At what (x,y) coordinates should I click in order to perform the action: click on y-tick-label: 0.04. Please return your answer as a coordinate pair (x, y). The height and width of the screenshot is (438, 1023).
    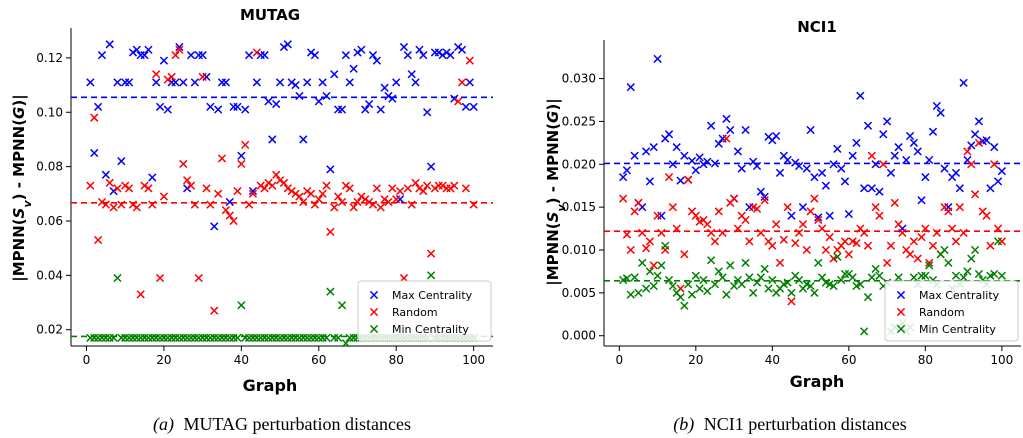
    Looking at the image, I should click on (49, 275).